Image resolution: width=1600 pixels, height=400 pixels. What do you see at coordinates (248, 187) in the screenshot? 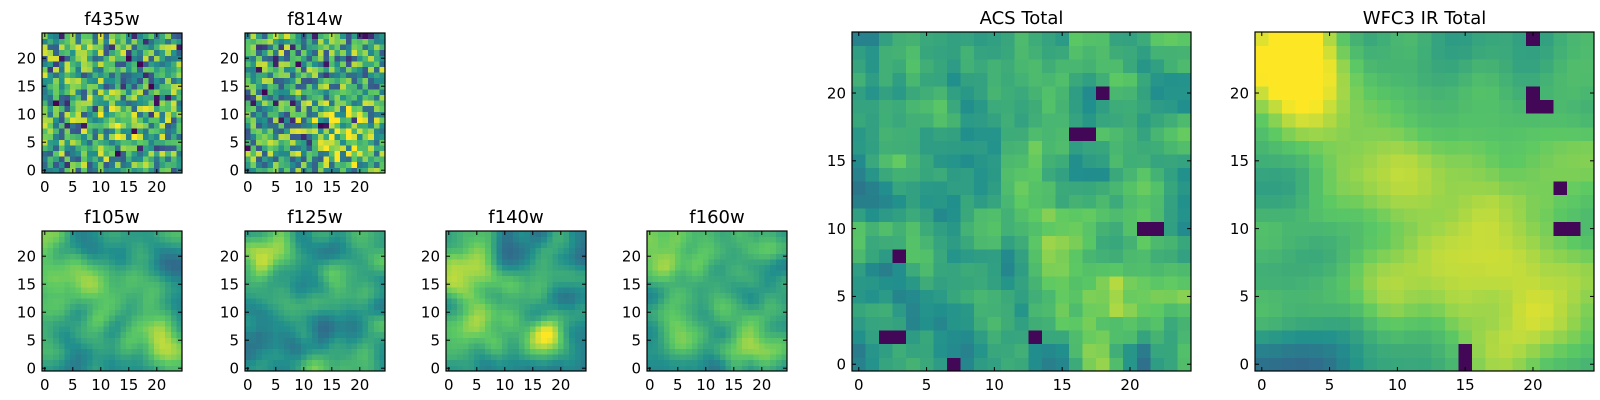
I see `x-tick-label: 0` at bounding box center [248, 187].